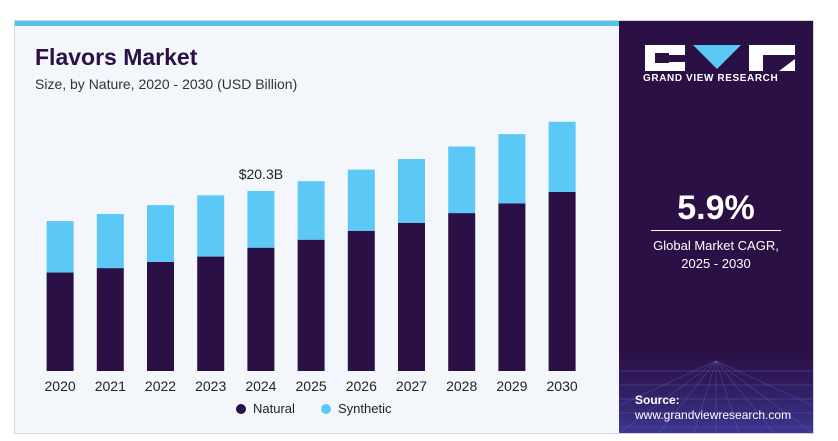 This screenshot has height=441, width=838. What do you see at coordinates (511, 386) in the screenshot?
I see `x-tick-label-2029: 2029` at bounding box center [511, 386].